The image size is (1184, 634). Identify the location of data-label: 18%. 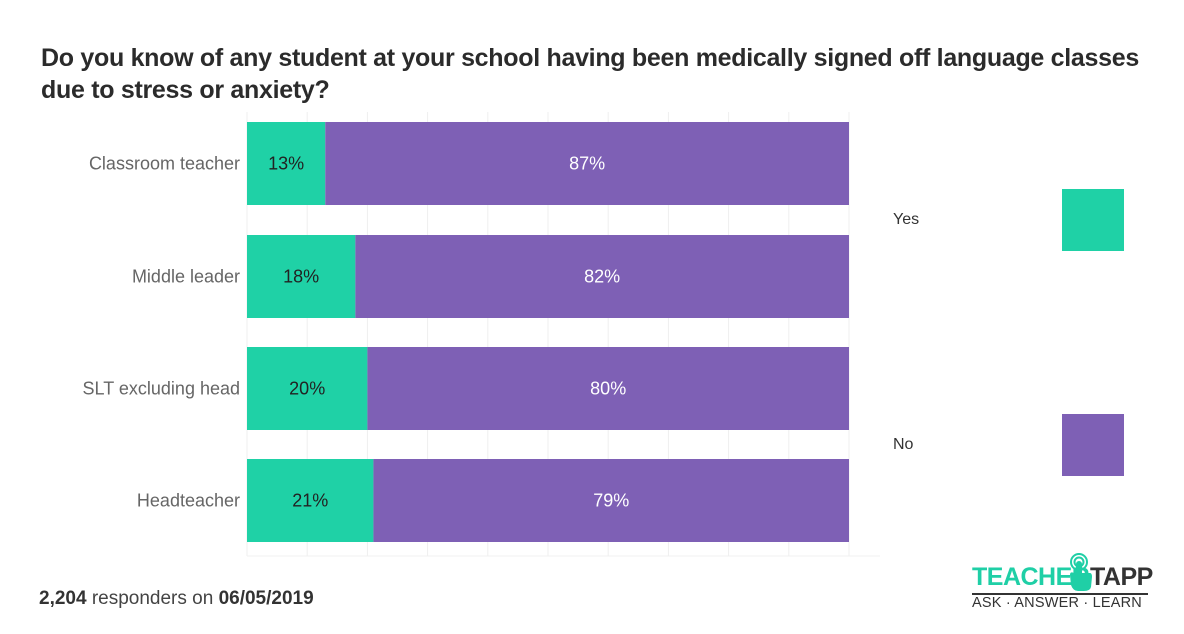
(301, 277).